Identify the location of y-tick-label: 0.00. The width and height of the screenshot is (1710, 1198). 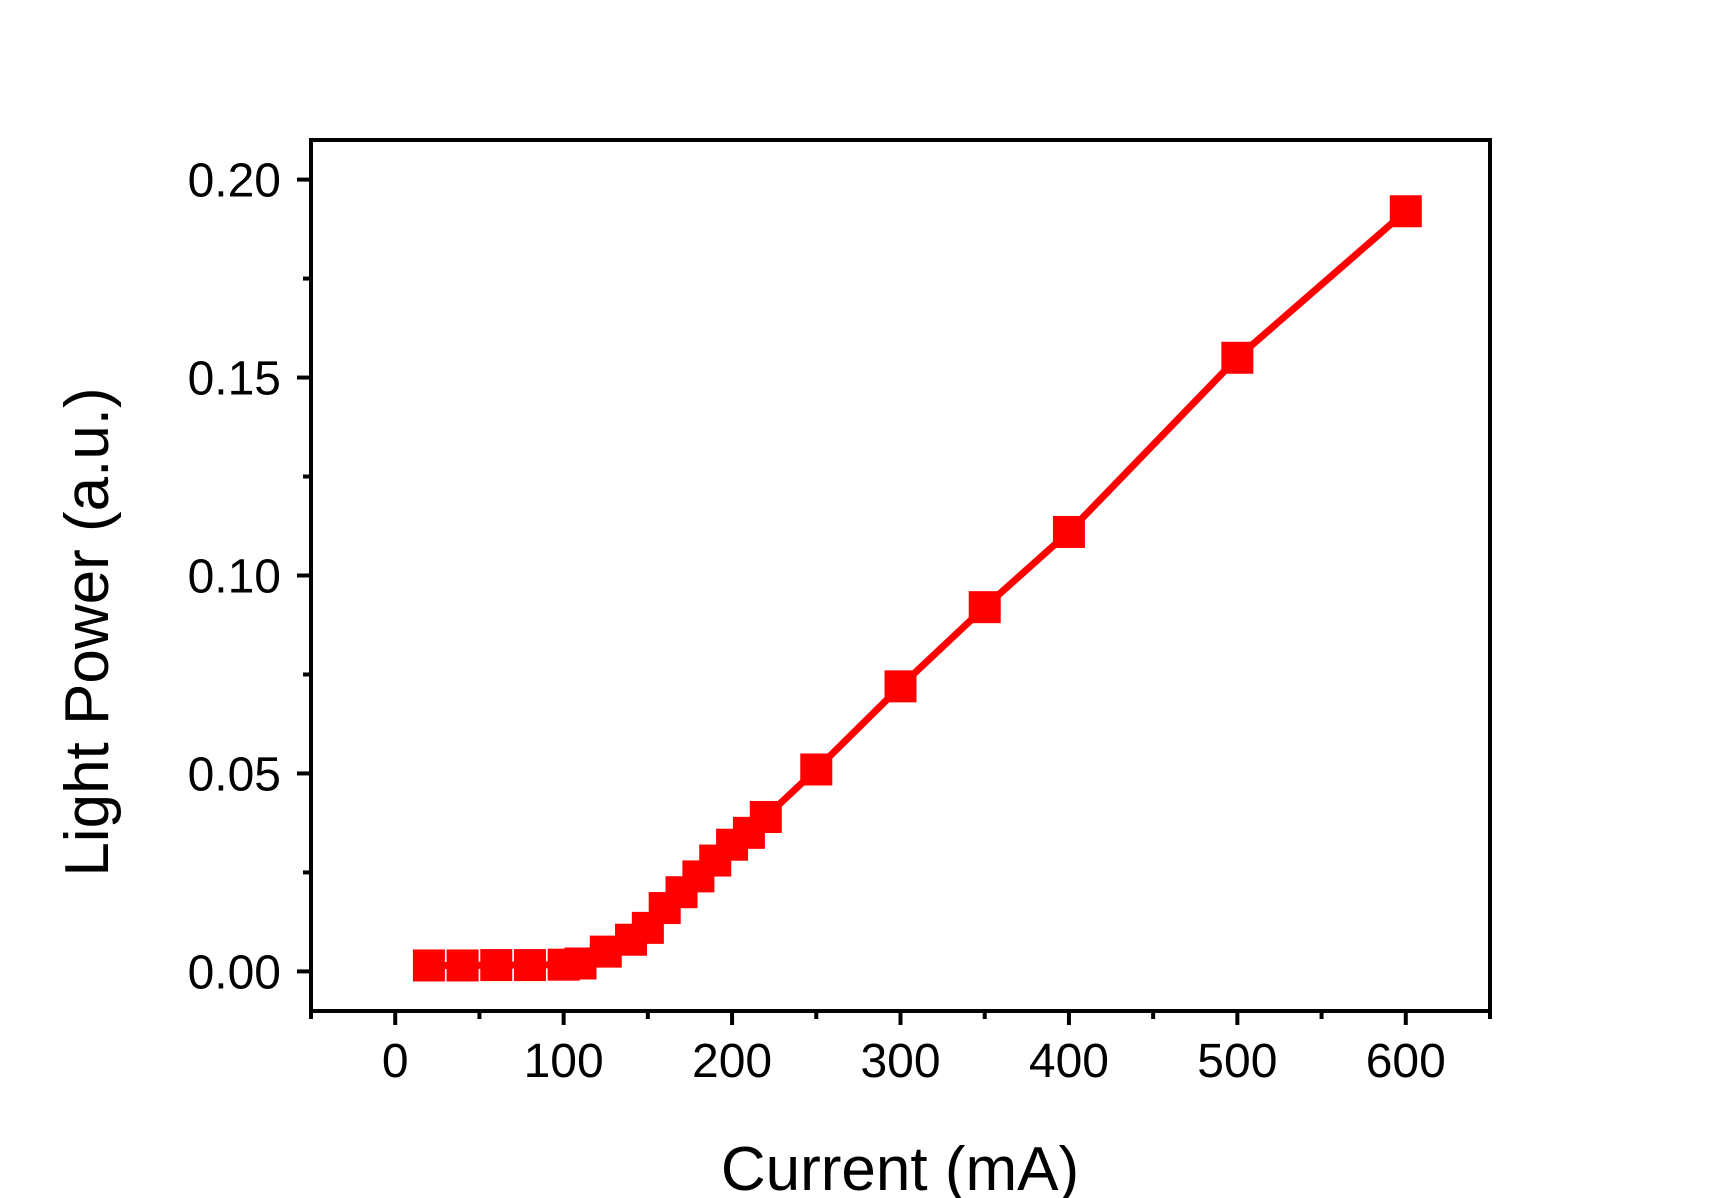
(234, 972).